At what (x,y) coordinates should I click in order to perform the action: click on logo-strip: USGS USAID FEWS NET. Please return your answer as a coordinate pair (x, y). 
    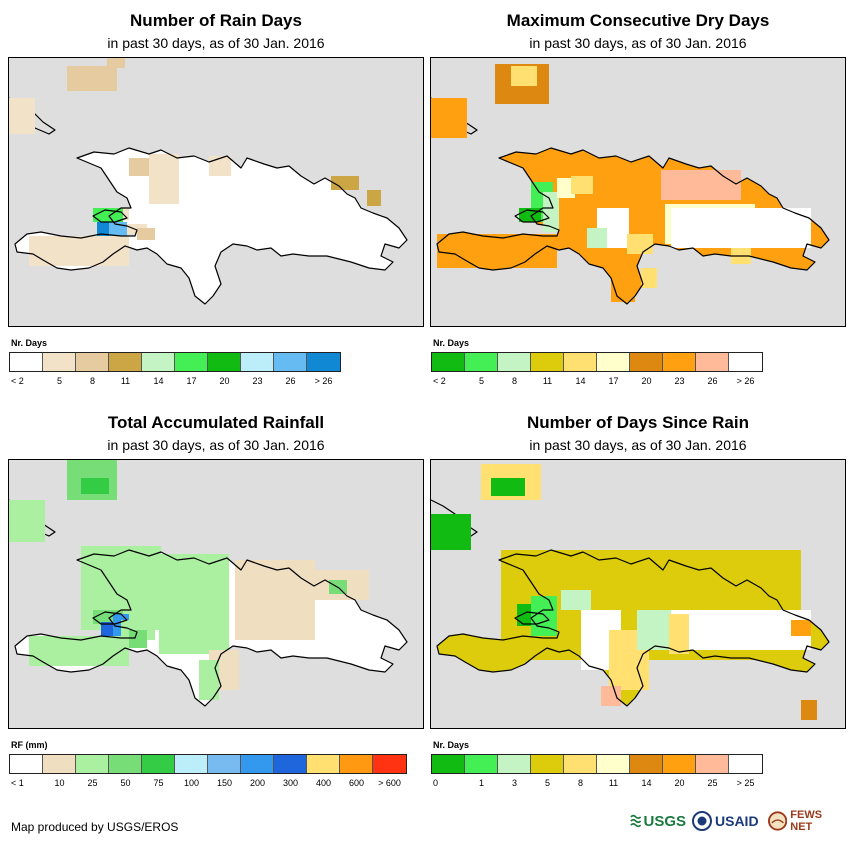
    Looking at the image, I should click on (737, 821).